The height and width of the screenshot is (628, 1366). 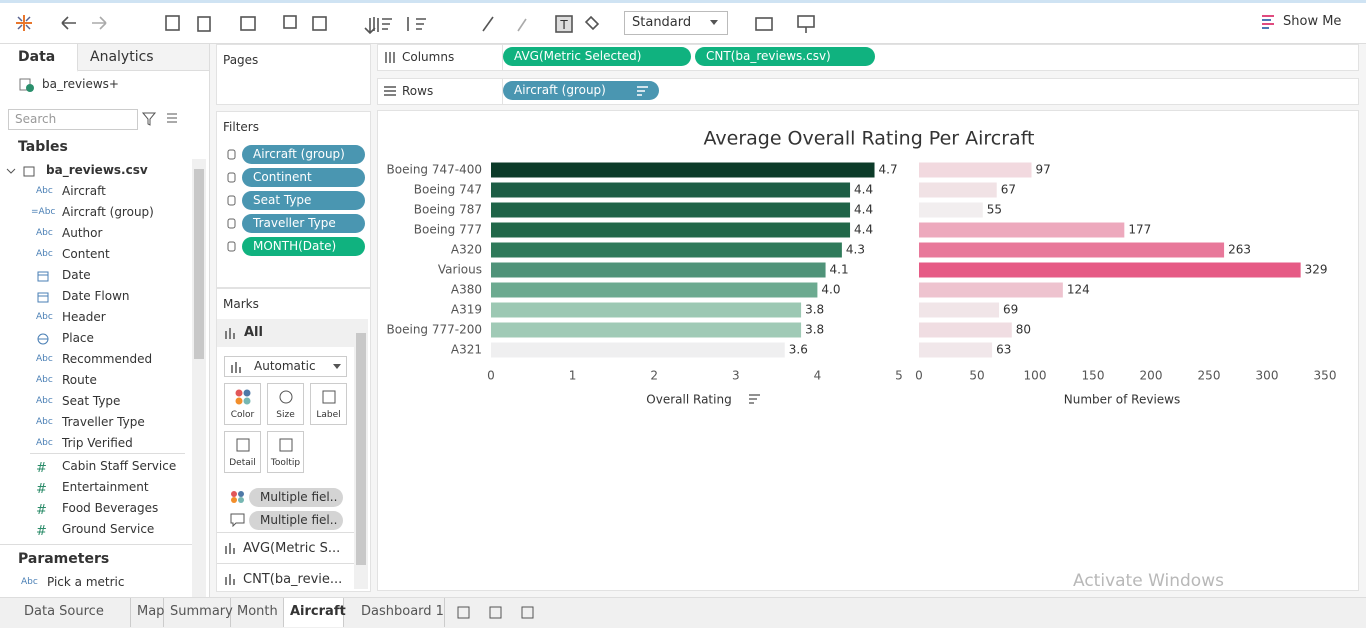 What do you see at coordinates (108, 212) in the screenshot?
I see `field-name: Aircraft (group)` at bounding box center [108, 212].